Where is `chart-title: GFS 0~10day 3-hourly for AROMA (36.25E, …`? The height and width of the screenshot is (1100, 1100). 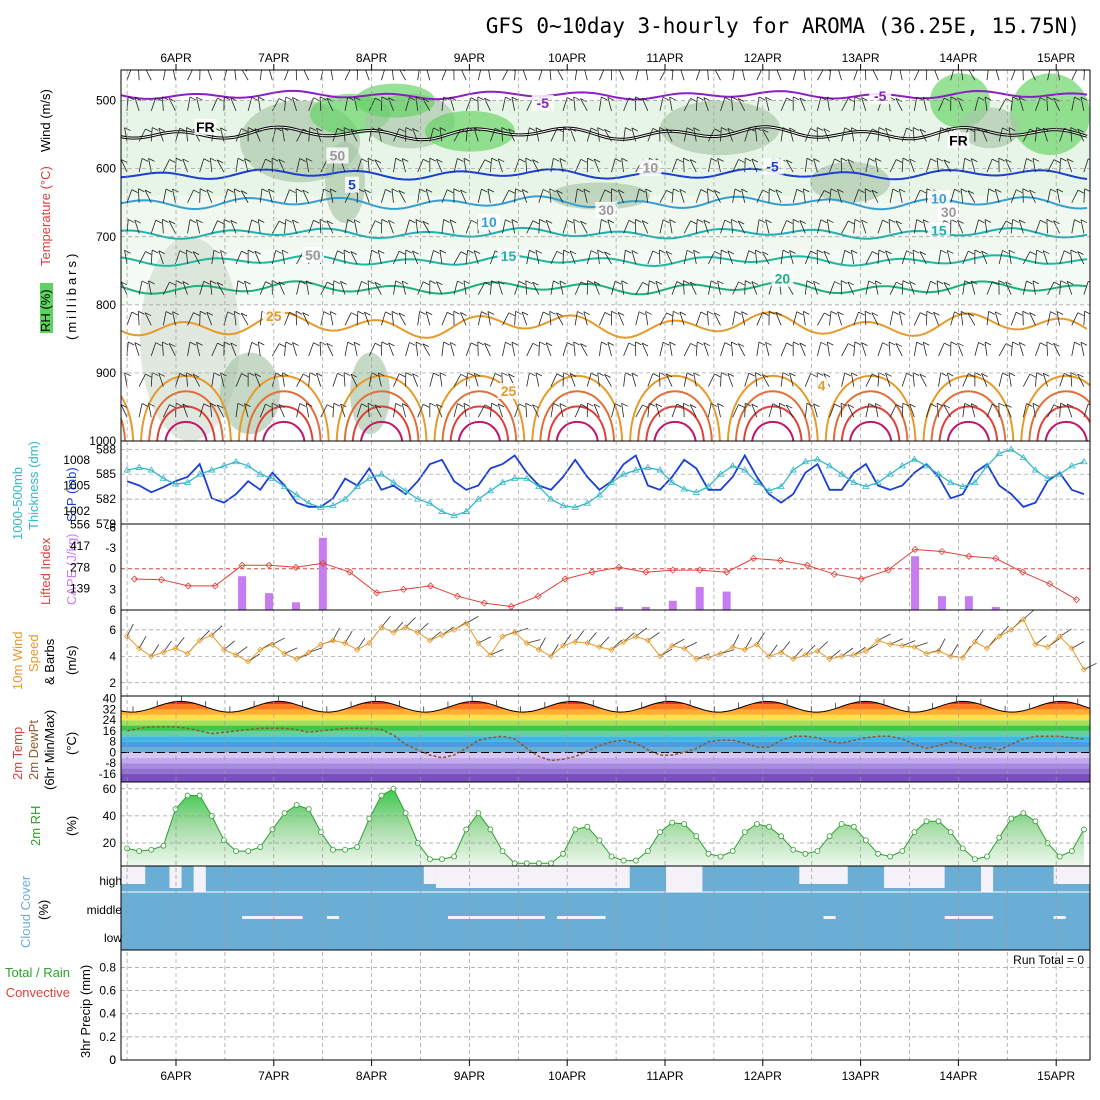
chart-title: GFS 0~10day 3-hourly for AROMA (36.25E, … is located at coordinates (783, 26).